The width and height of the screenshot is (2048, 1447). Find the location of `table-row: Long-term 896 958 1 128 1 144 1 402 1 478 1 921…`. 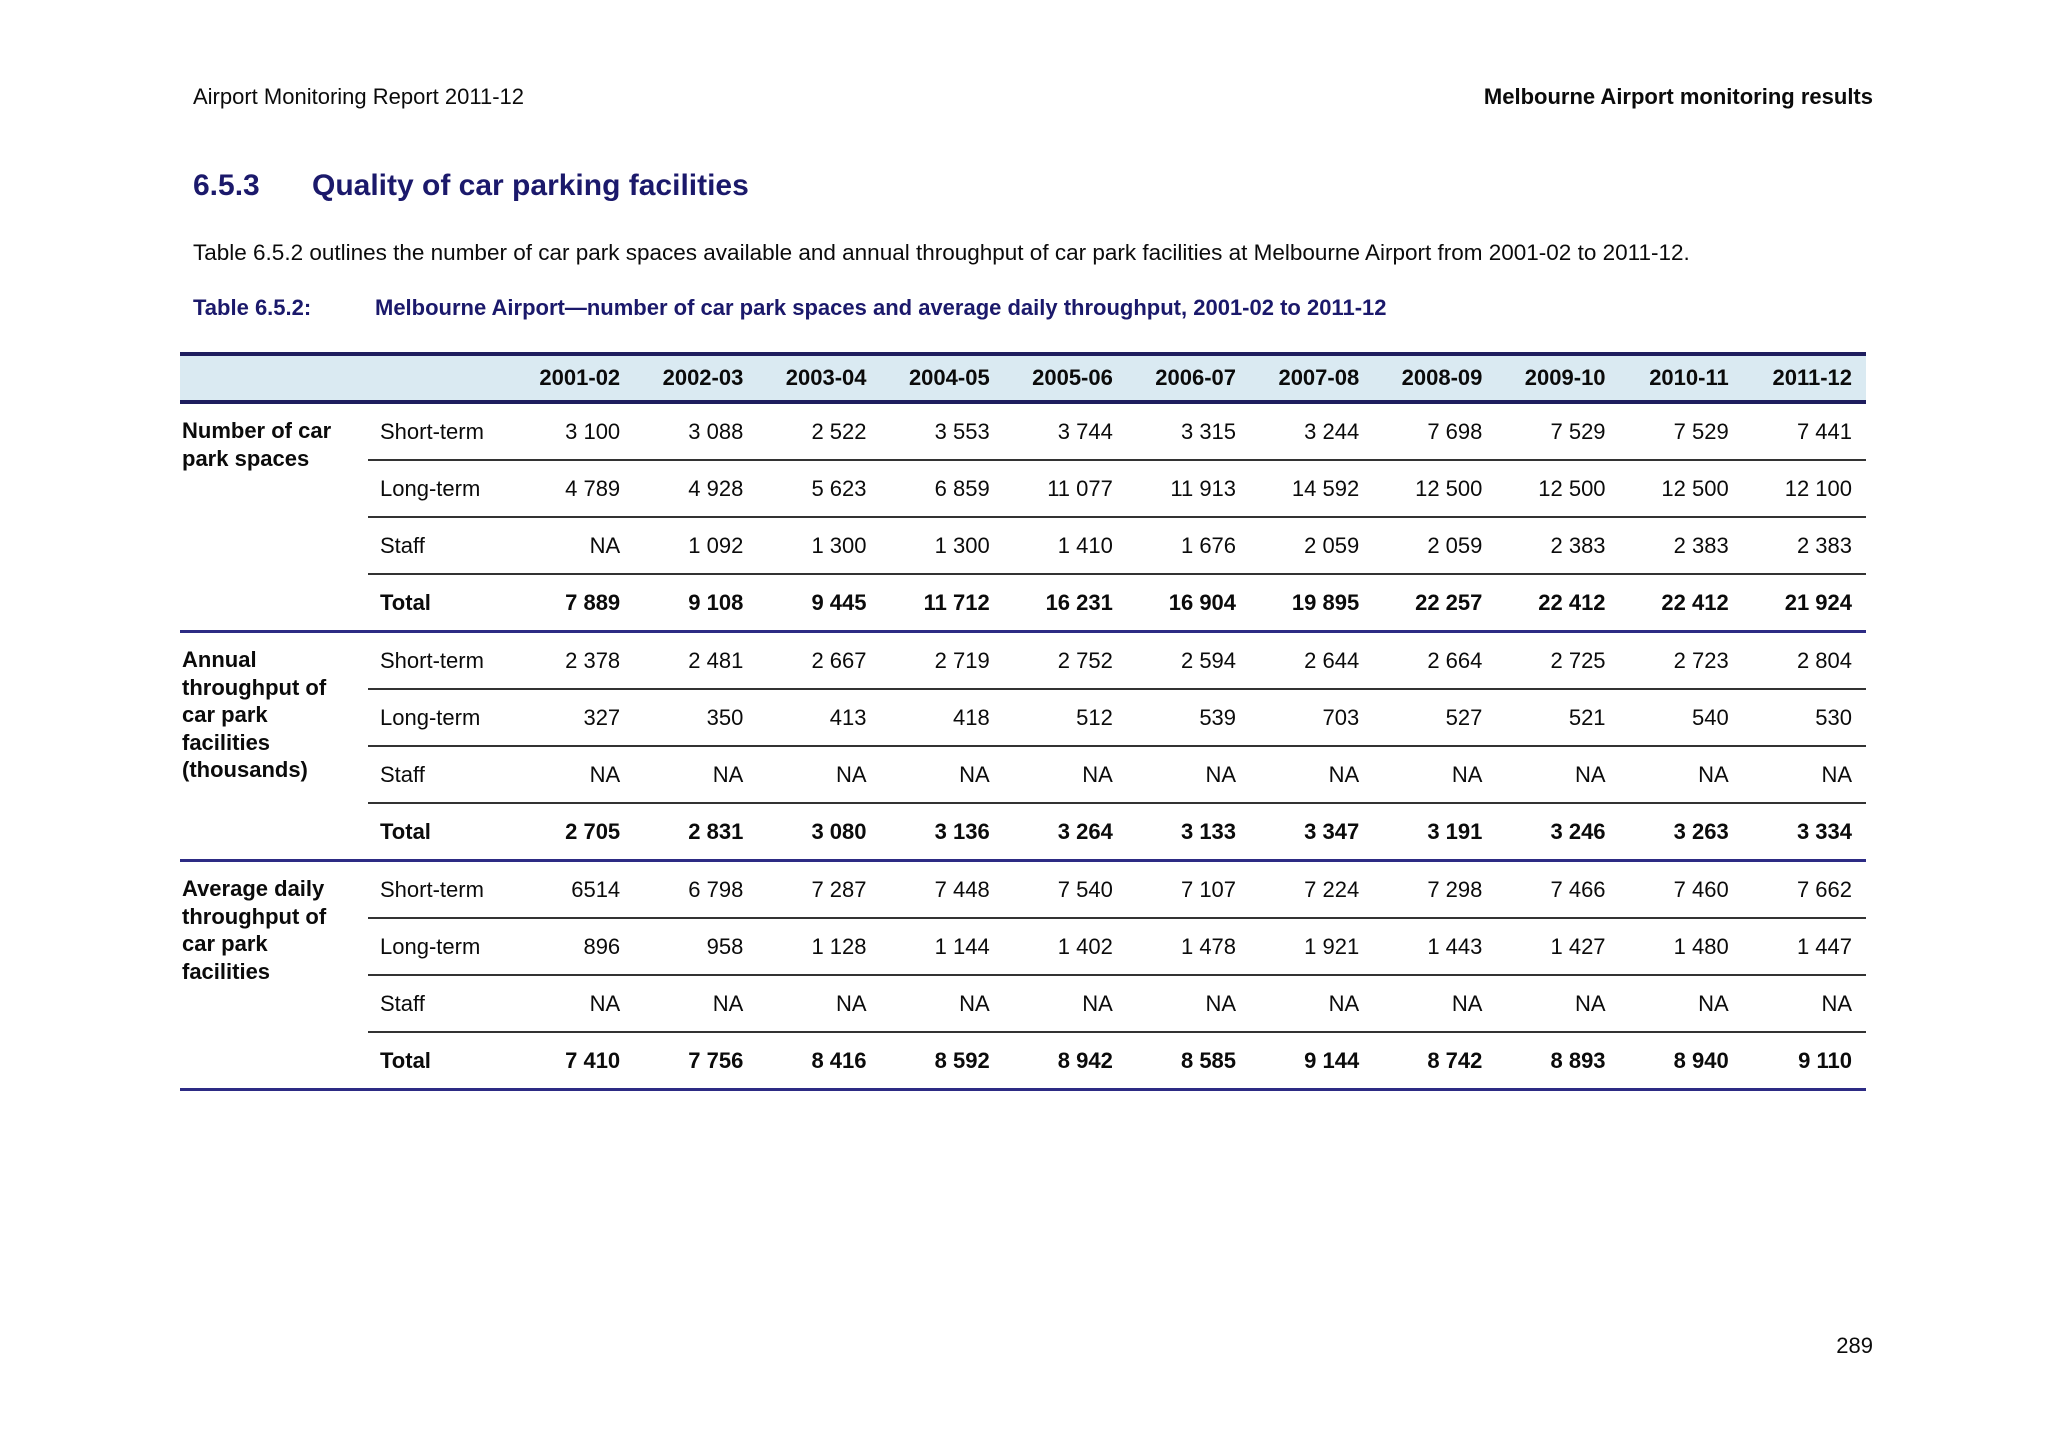

table-row: Long-term 896 958 1 128 1 144 1 402 1 478 1 921… is located at coordinates (1023, 947).